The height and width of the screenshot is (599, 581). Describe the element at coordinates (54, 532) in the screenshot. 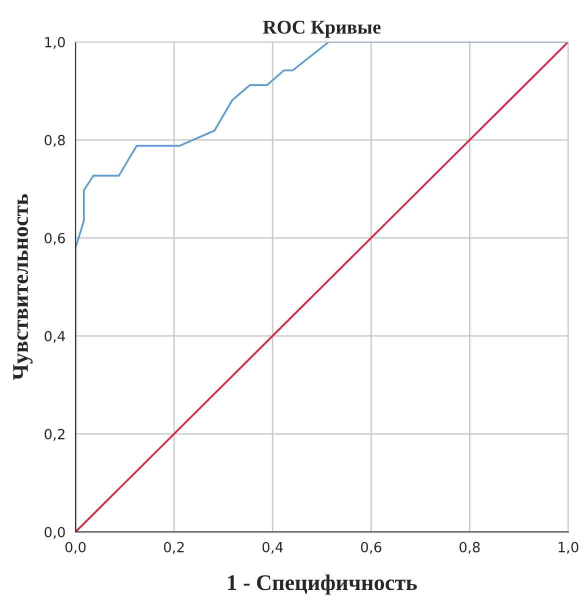

I see `y-tick-label: 0,0` at that location.